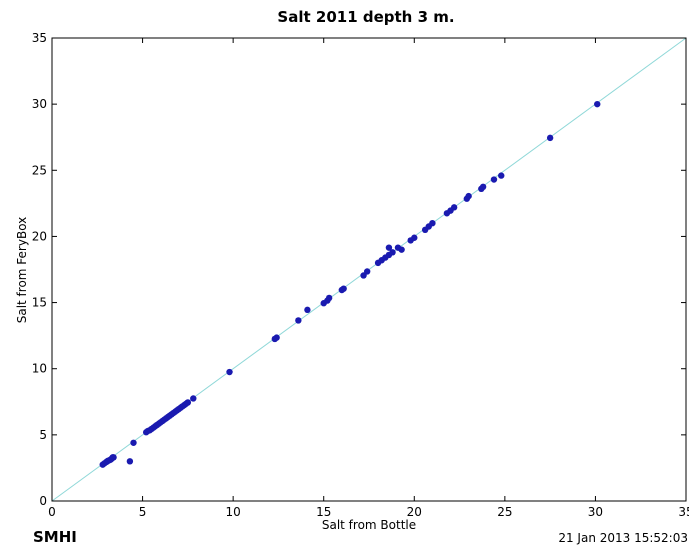 The width and height of the screenshot is (689, 547). I want to click on x-tick-label: 15, so click(323, 512).